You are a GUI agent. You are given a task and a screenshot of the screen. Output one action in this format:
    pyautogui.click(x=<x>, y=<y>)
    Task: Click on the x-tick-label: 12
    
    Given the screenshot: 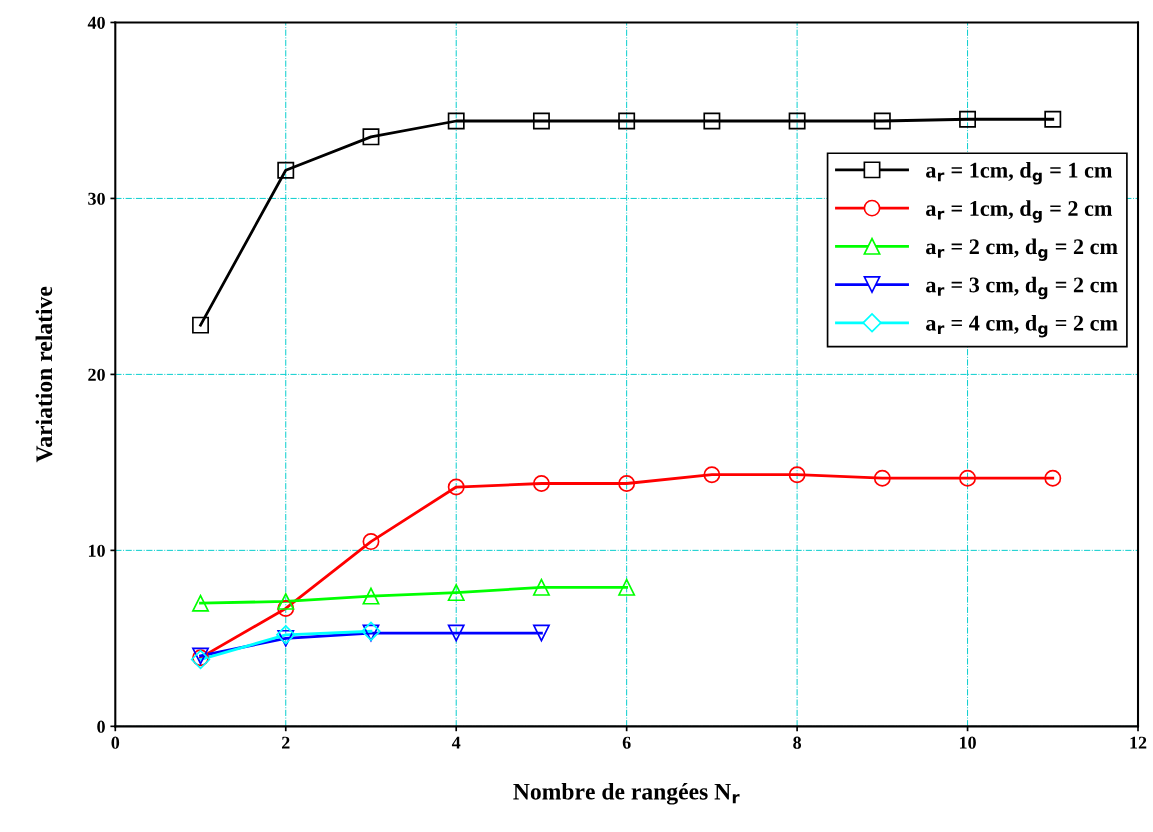 What is the action you would take?
    pyautogui.click(x=1138, y=742)
    